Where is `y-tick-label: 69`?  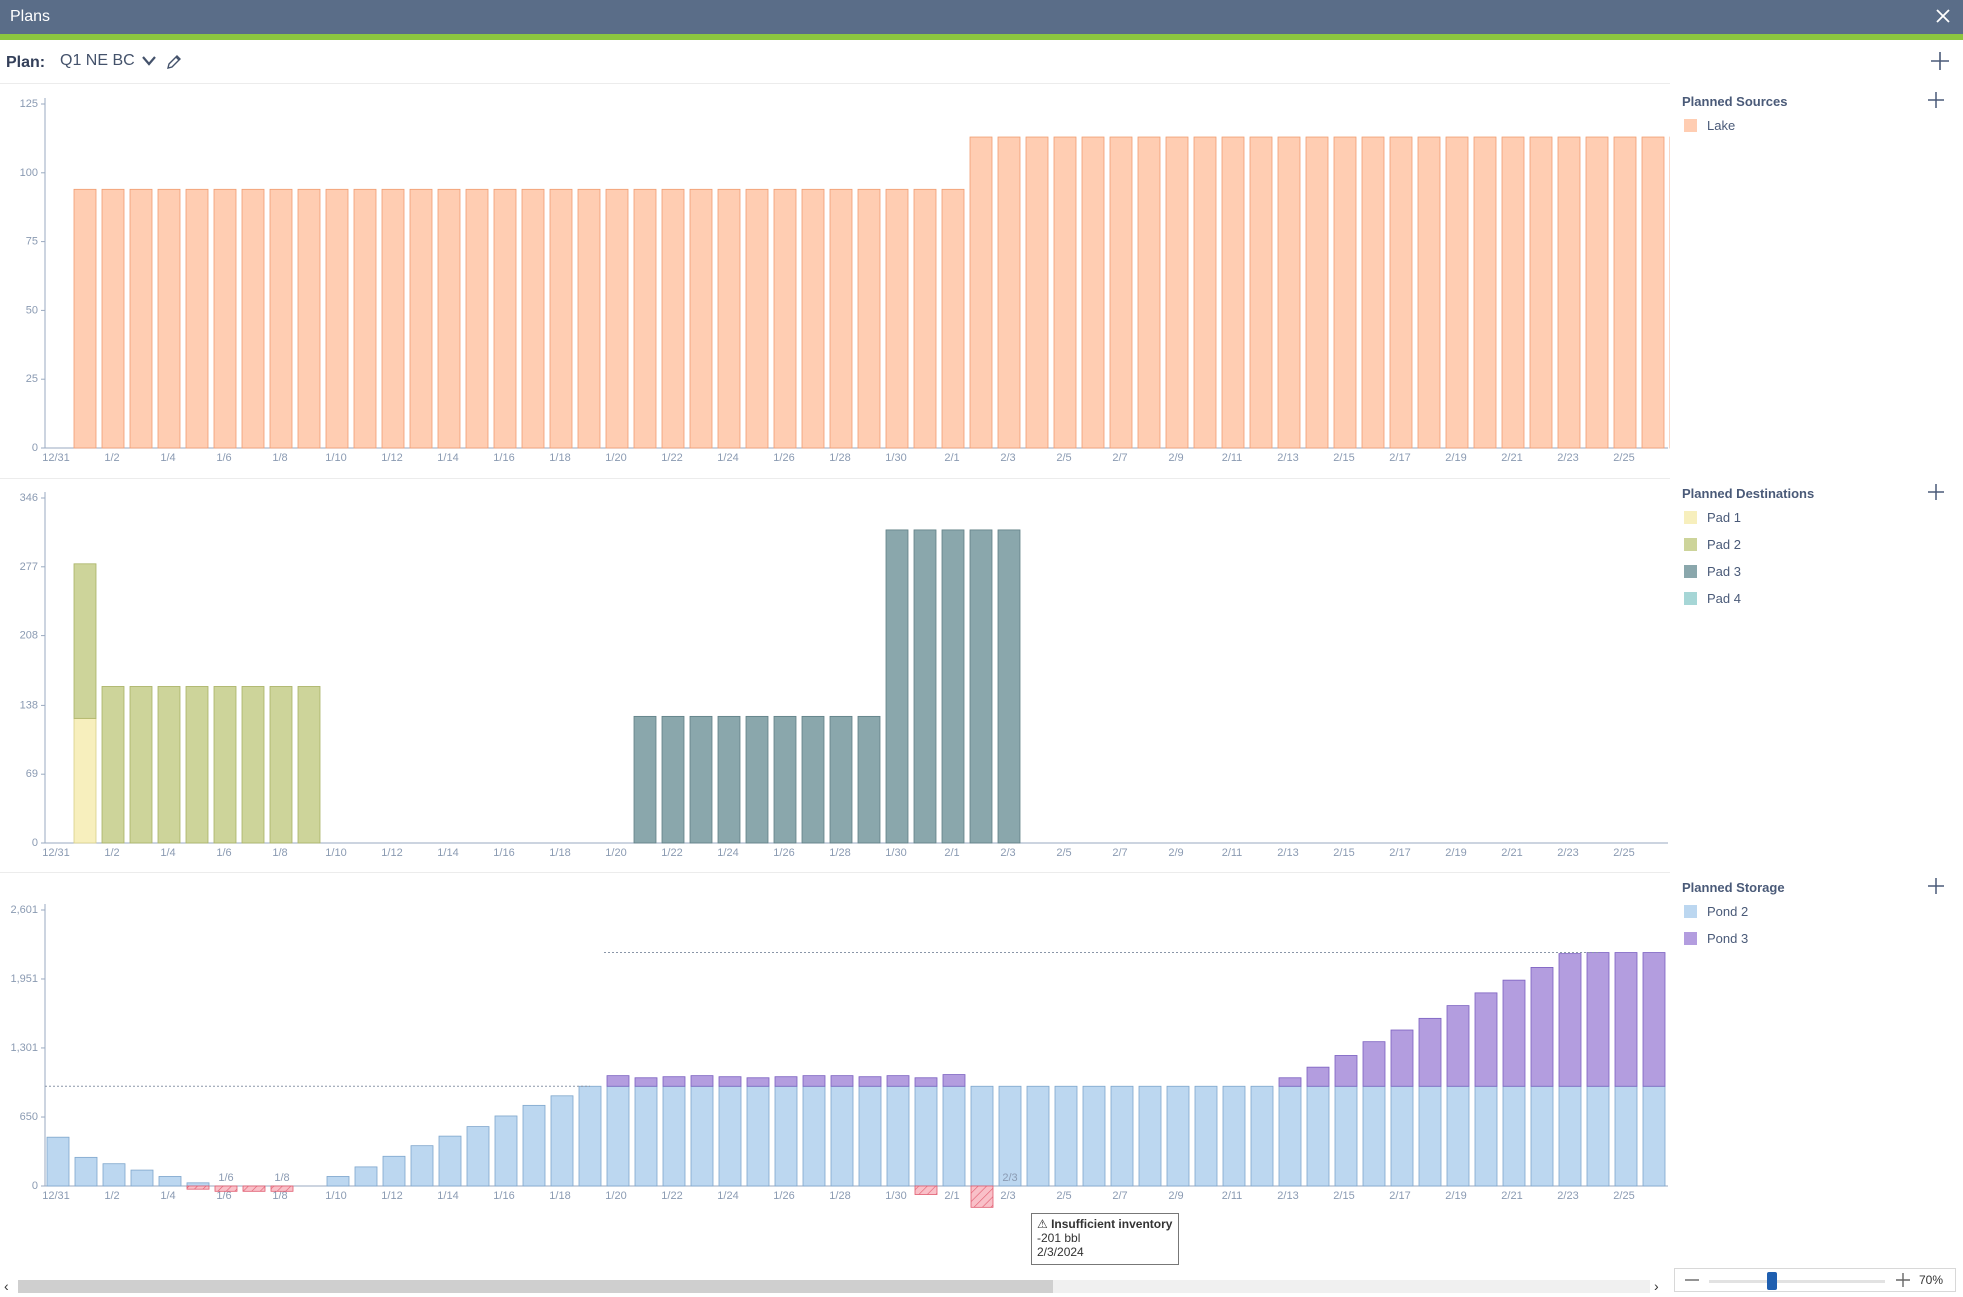 y-tick-label: 69 is located at coordinates (32, 774).